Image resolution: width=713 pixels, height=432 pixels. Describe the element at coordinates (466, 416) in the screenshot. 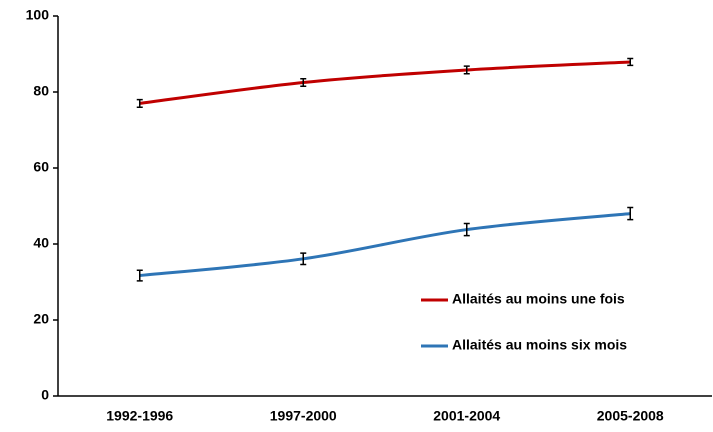

I see `x-tick-label: 2001-2004` at that location.